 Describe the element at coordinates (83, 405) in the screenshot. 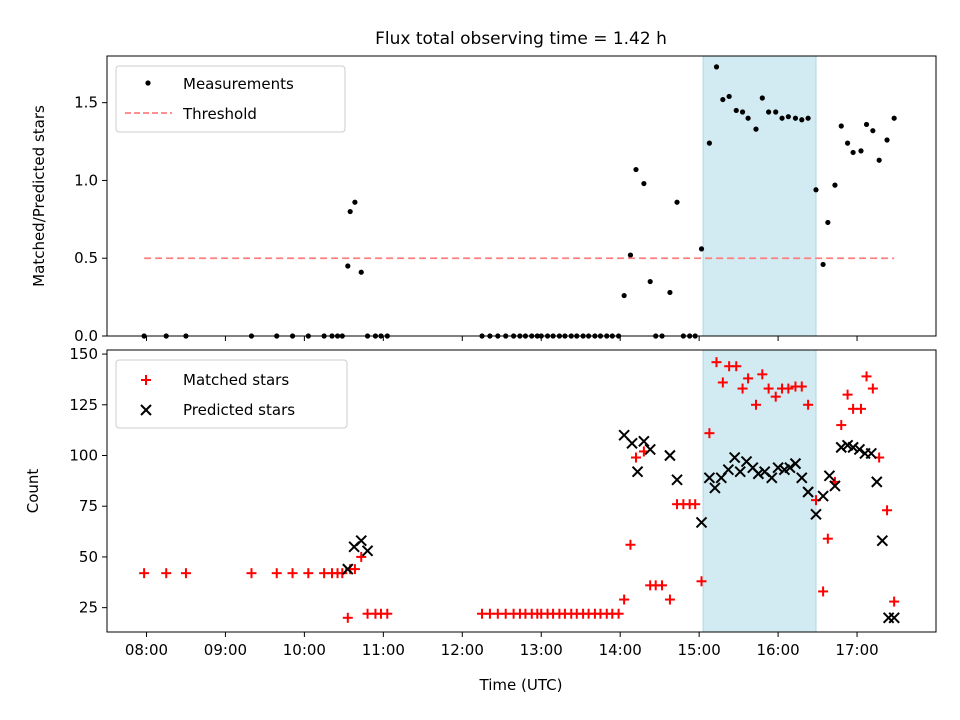

I see `y-tick-label: 125` at that location.